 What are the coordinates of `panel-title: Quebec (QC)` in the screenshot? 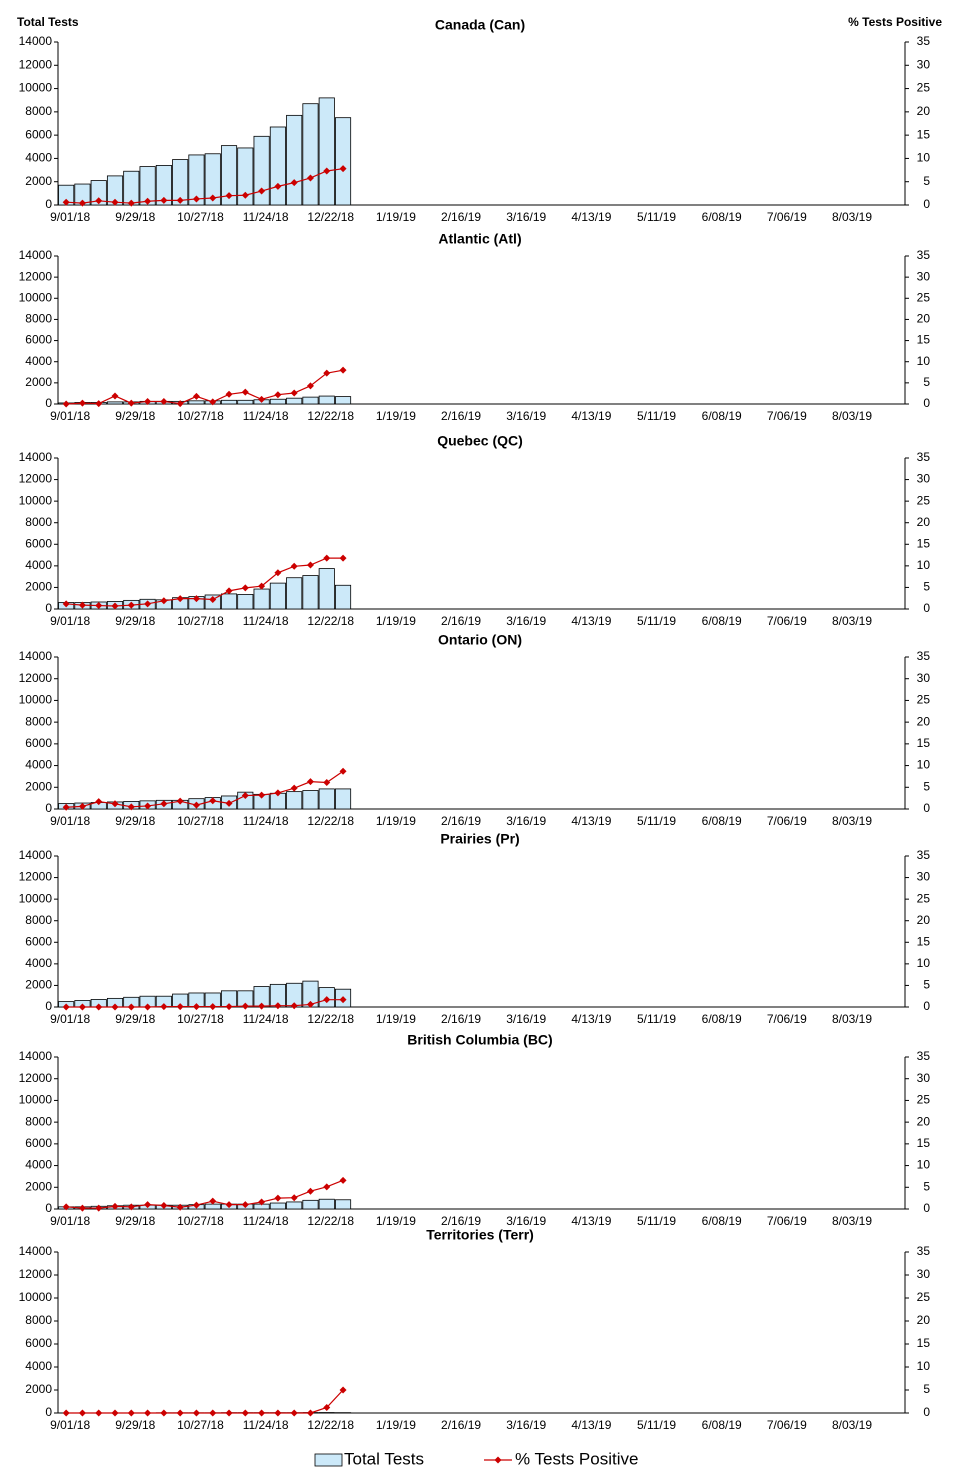 It's located at (480, 441).